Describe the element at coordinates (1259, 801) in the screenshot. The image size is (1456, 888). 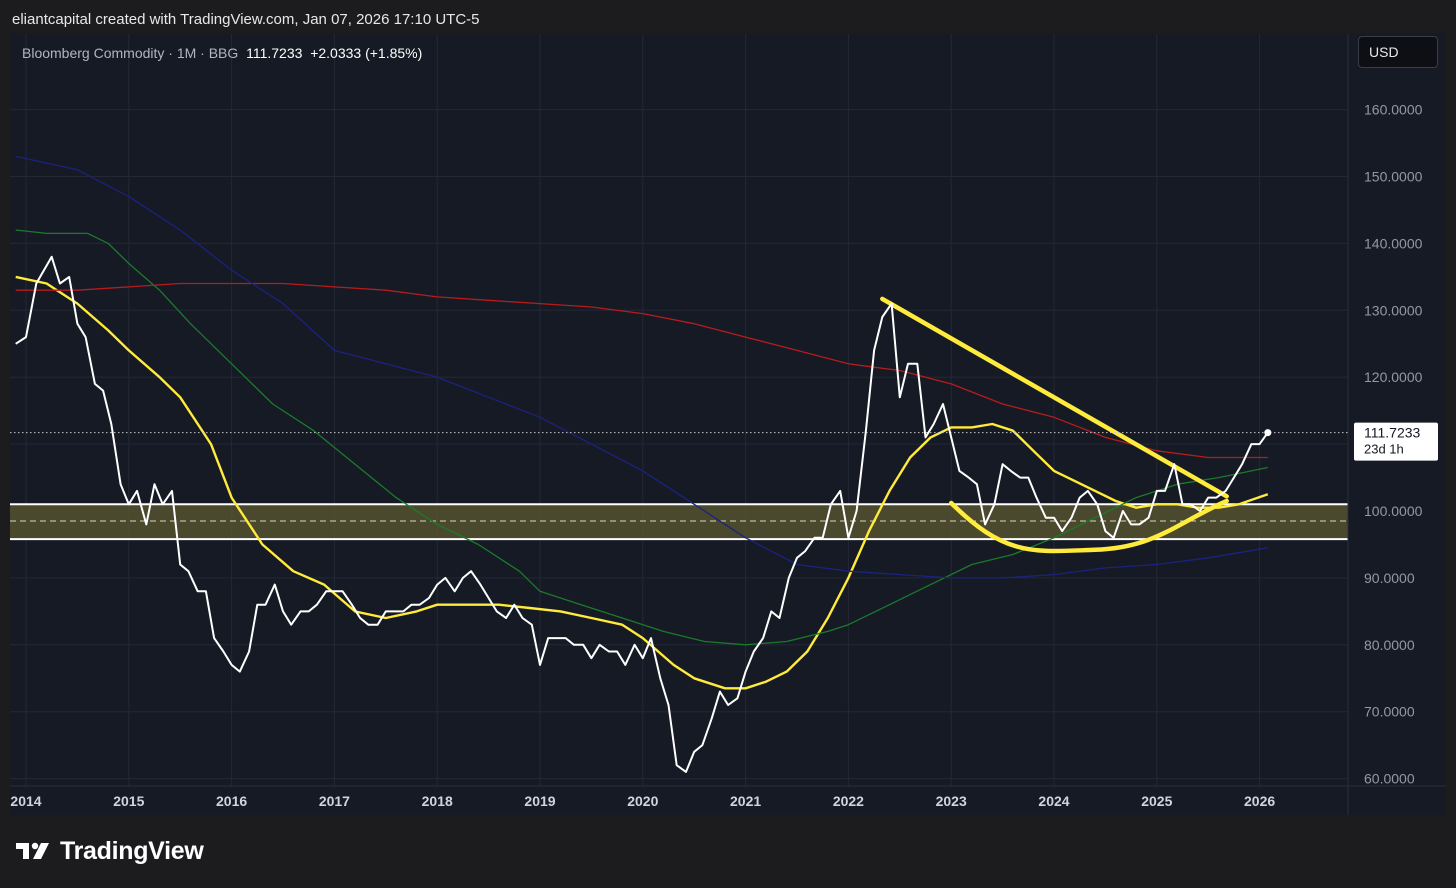
I see `x-tick-label: 2026` at that location.